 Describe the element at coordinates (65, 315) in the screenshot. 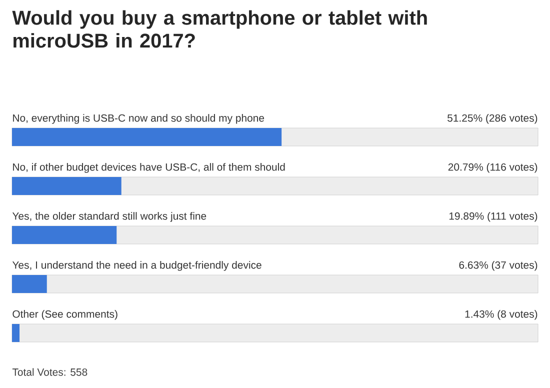

I see `y-tick-label: Other (See comments)` at that location.